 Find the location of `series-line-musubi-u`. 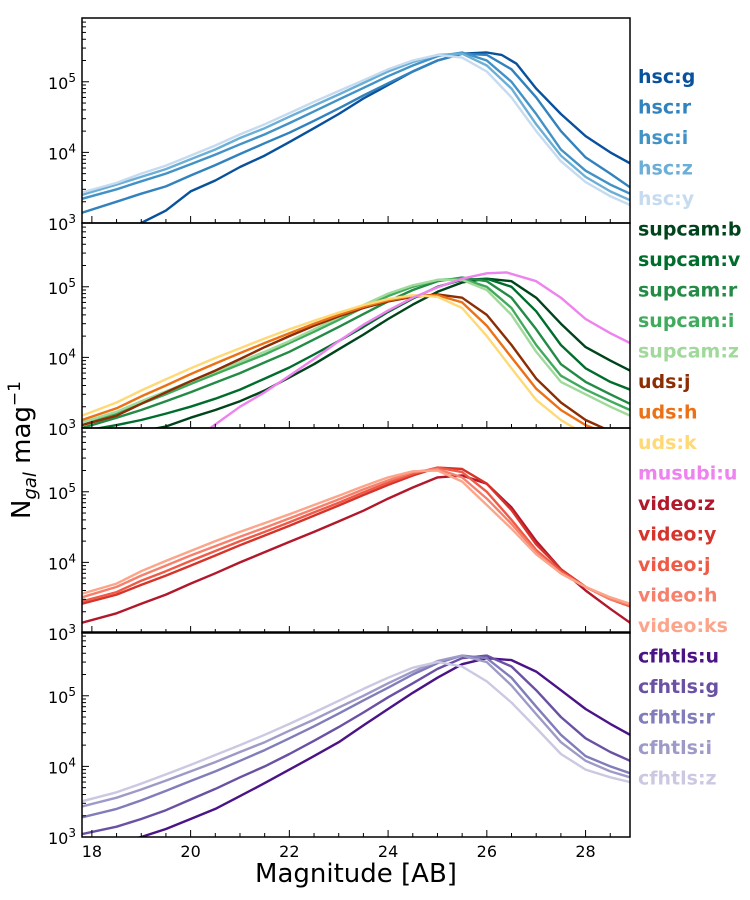

series-line-musubi-u is located at coordinates (419, 349).